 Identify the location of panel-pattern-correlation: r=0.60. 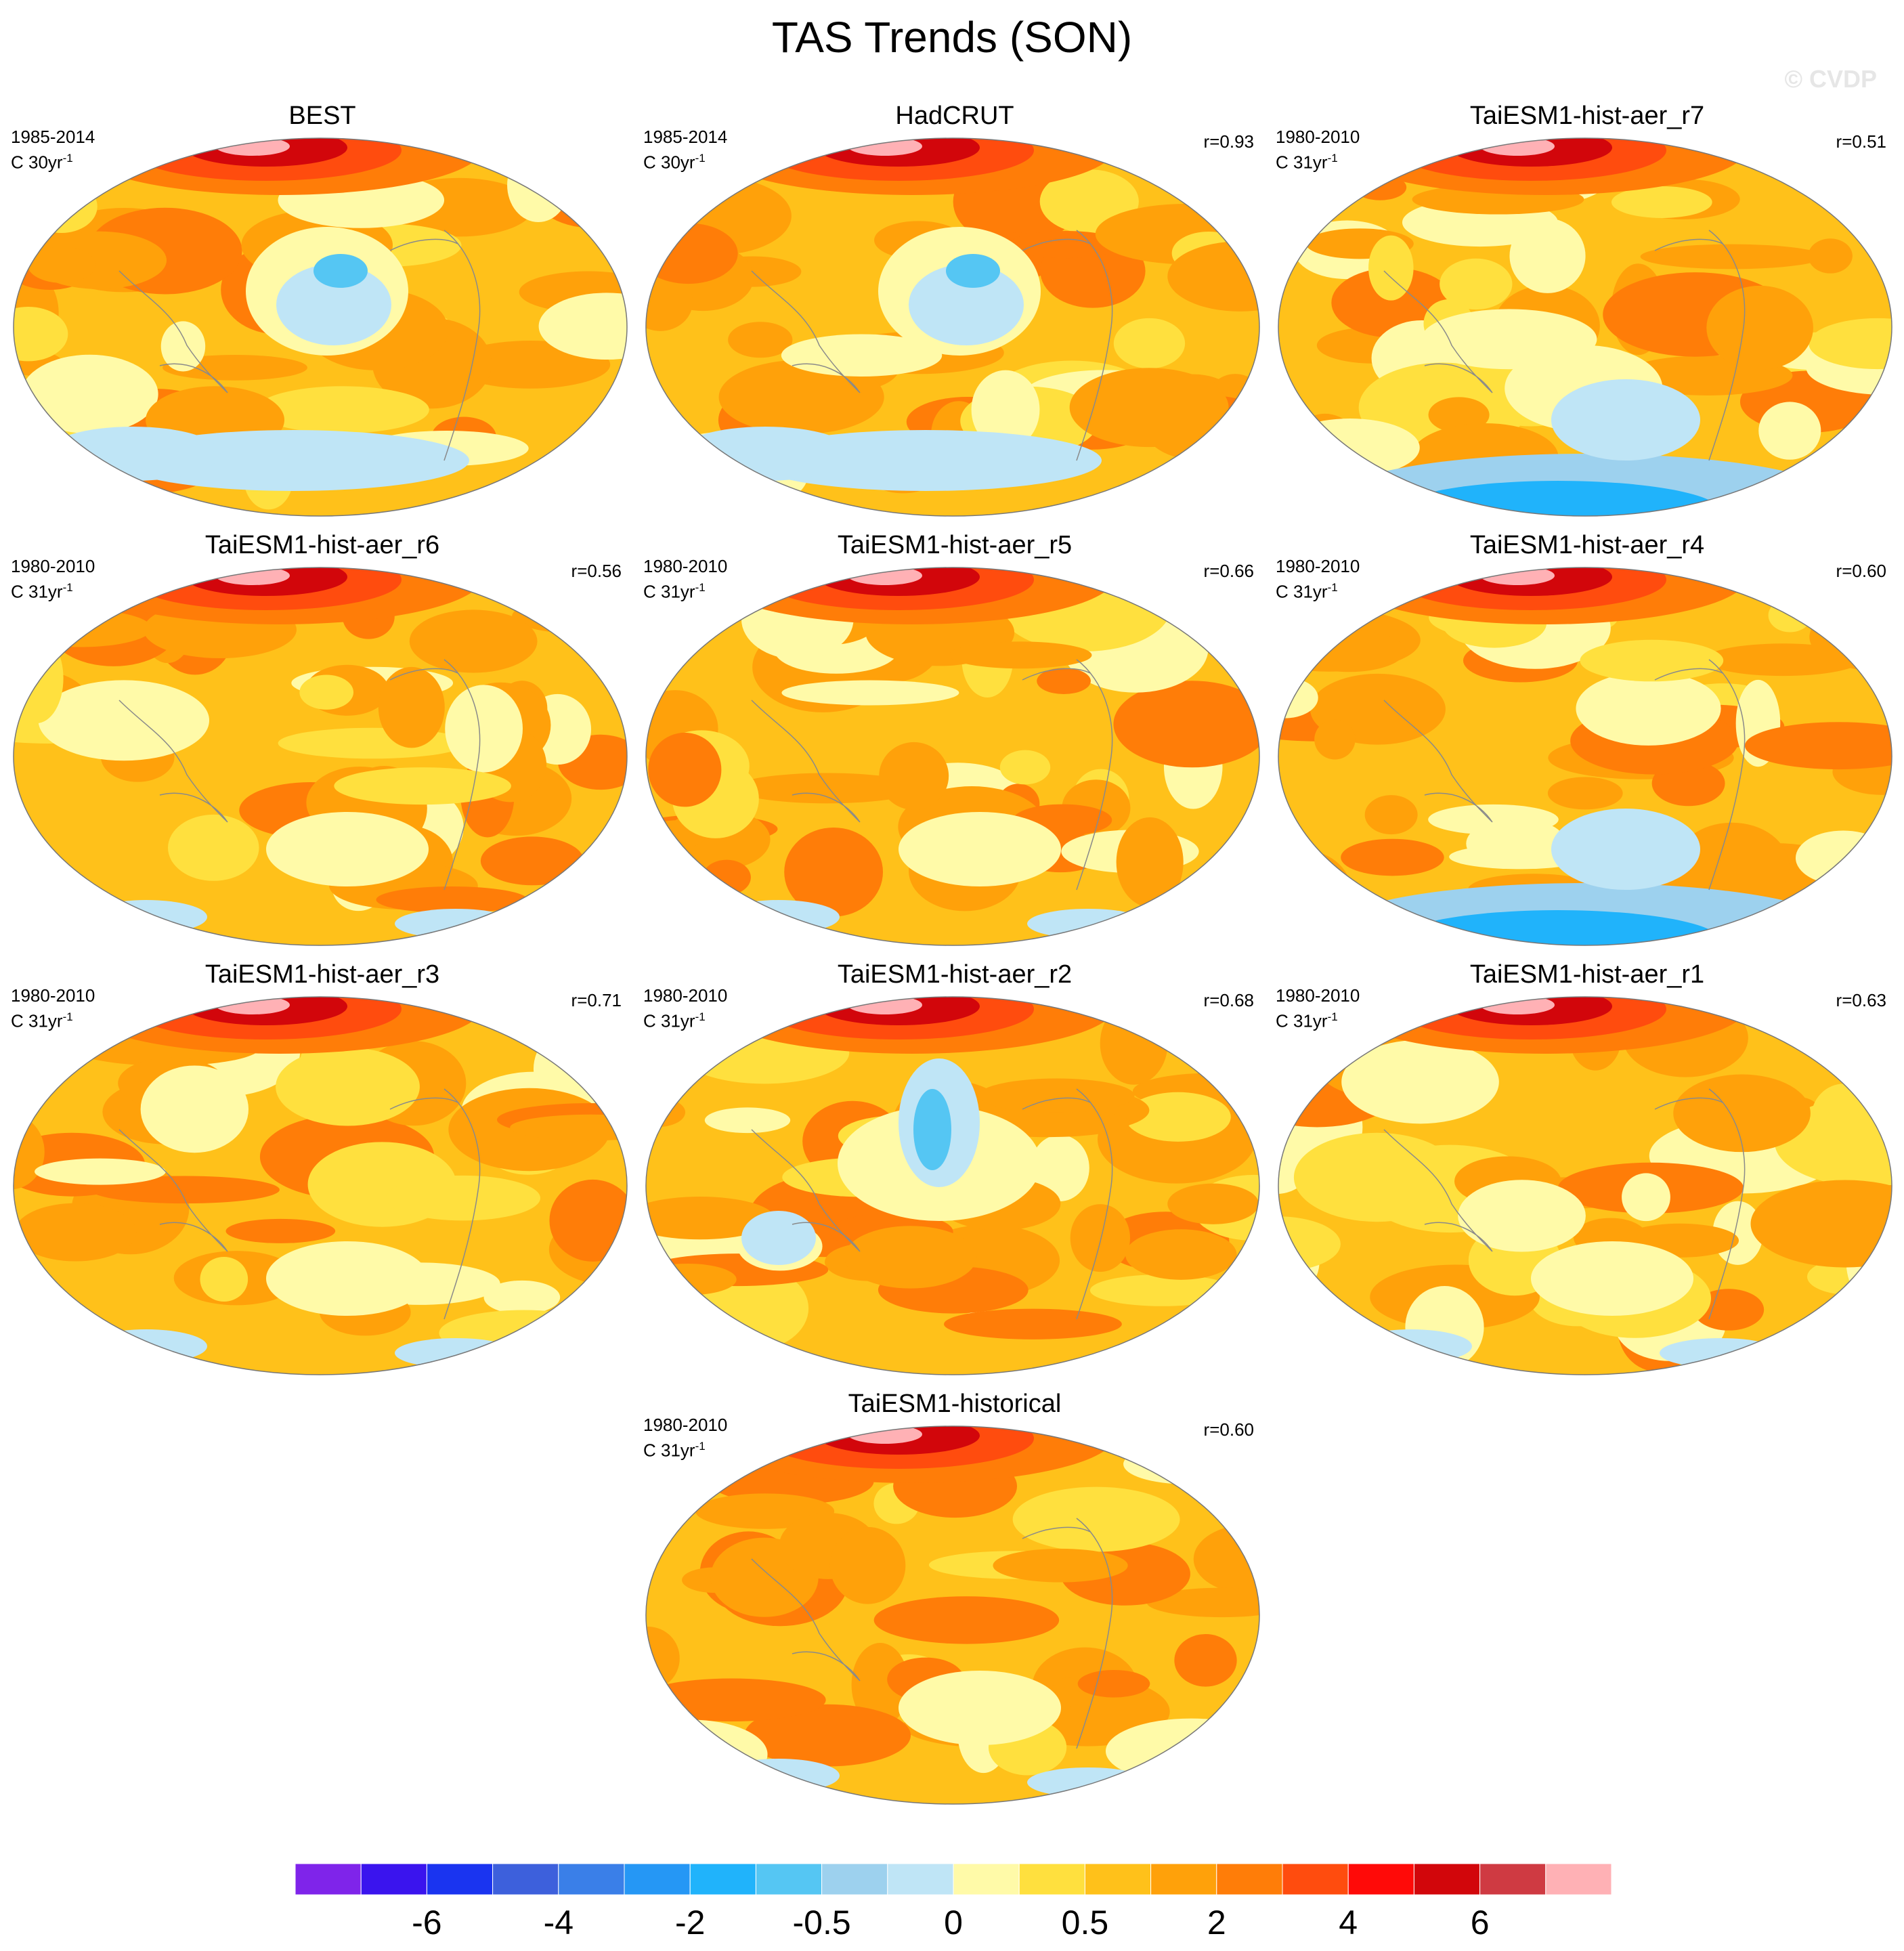
(1228, 1429).